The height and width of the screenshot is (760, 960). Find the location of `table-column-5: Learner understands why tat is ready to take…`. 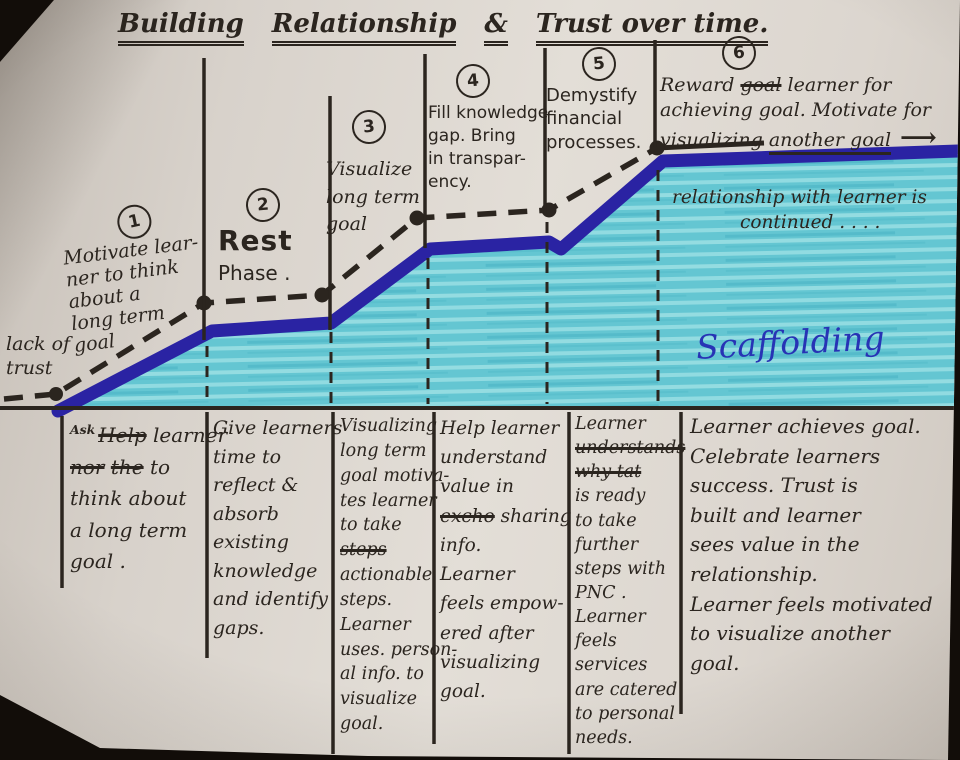

table-column-5: Learner understands why tat is ready to take… is located at coordinates (630, 581).